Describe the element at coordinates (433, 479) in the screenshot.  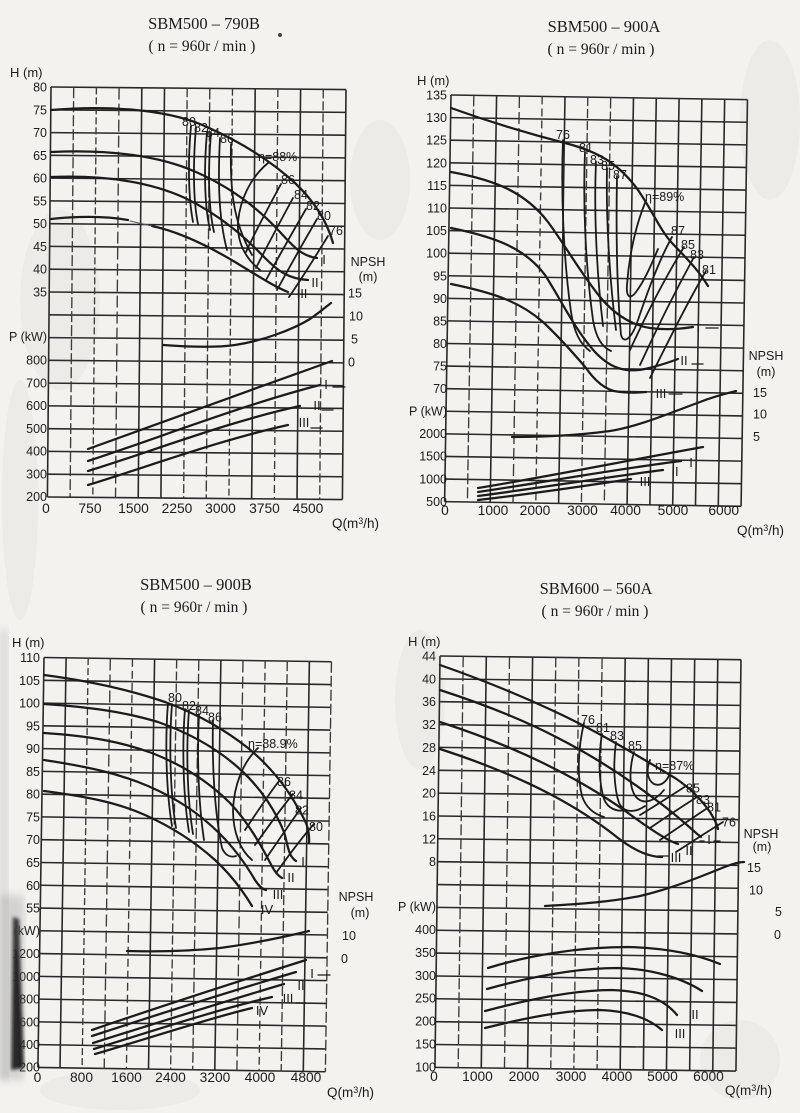
I see `svg-text: 1000` at that location.